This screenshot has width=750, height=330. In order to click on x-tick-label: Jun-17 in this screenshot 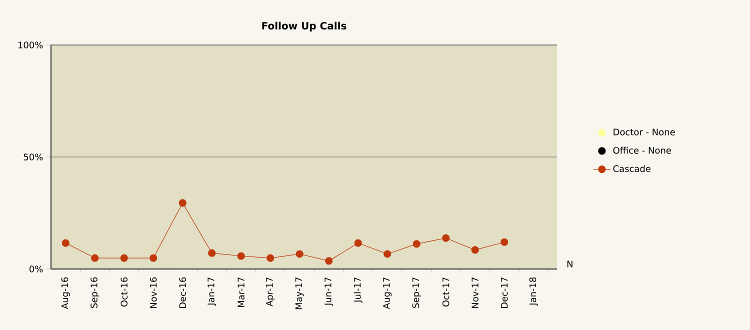, I will do `click(329, 292)`.